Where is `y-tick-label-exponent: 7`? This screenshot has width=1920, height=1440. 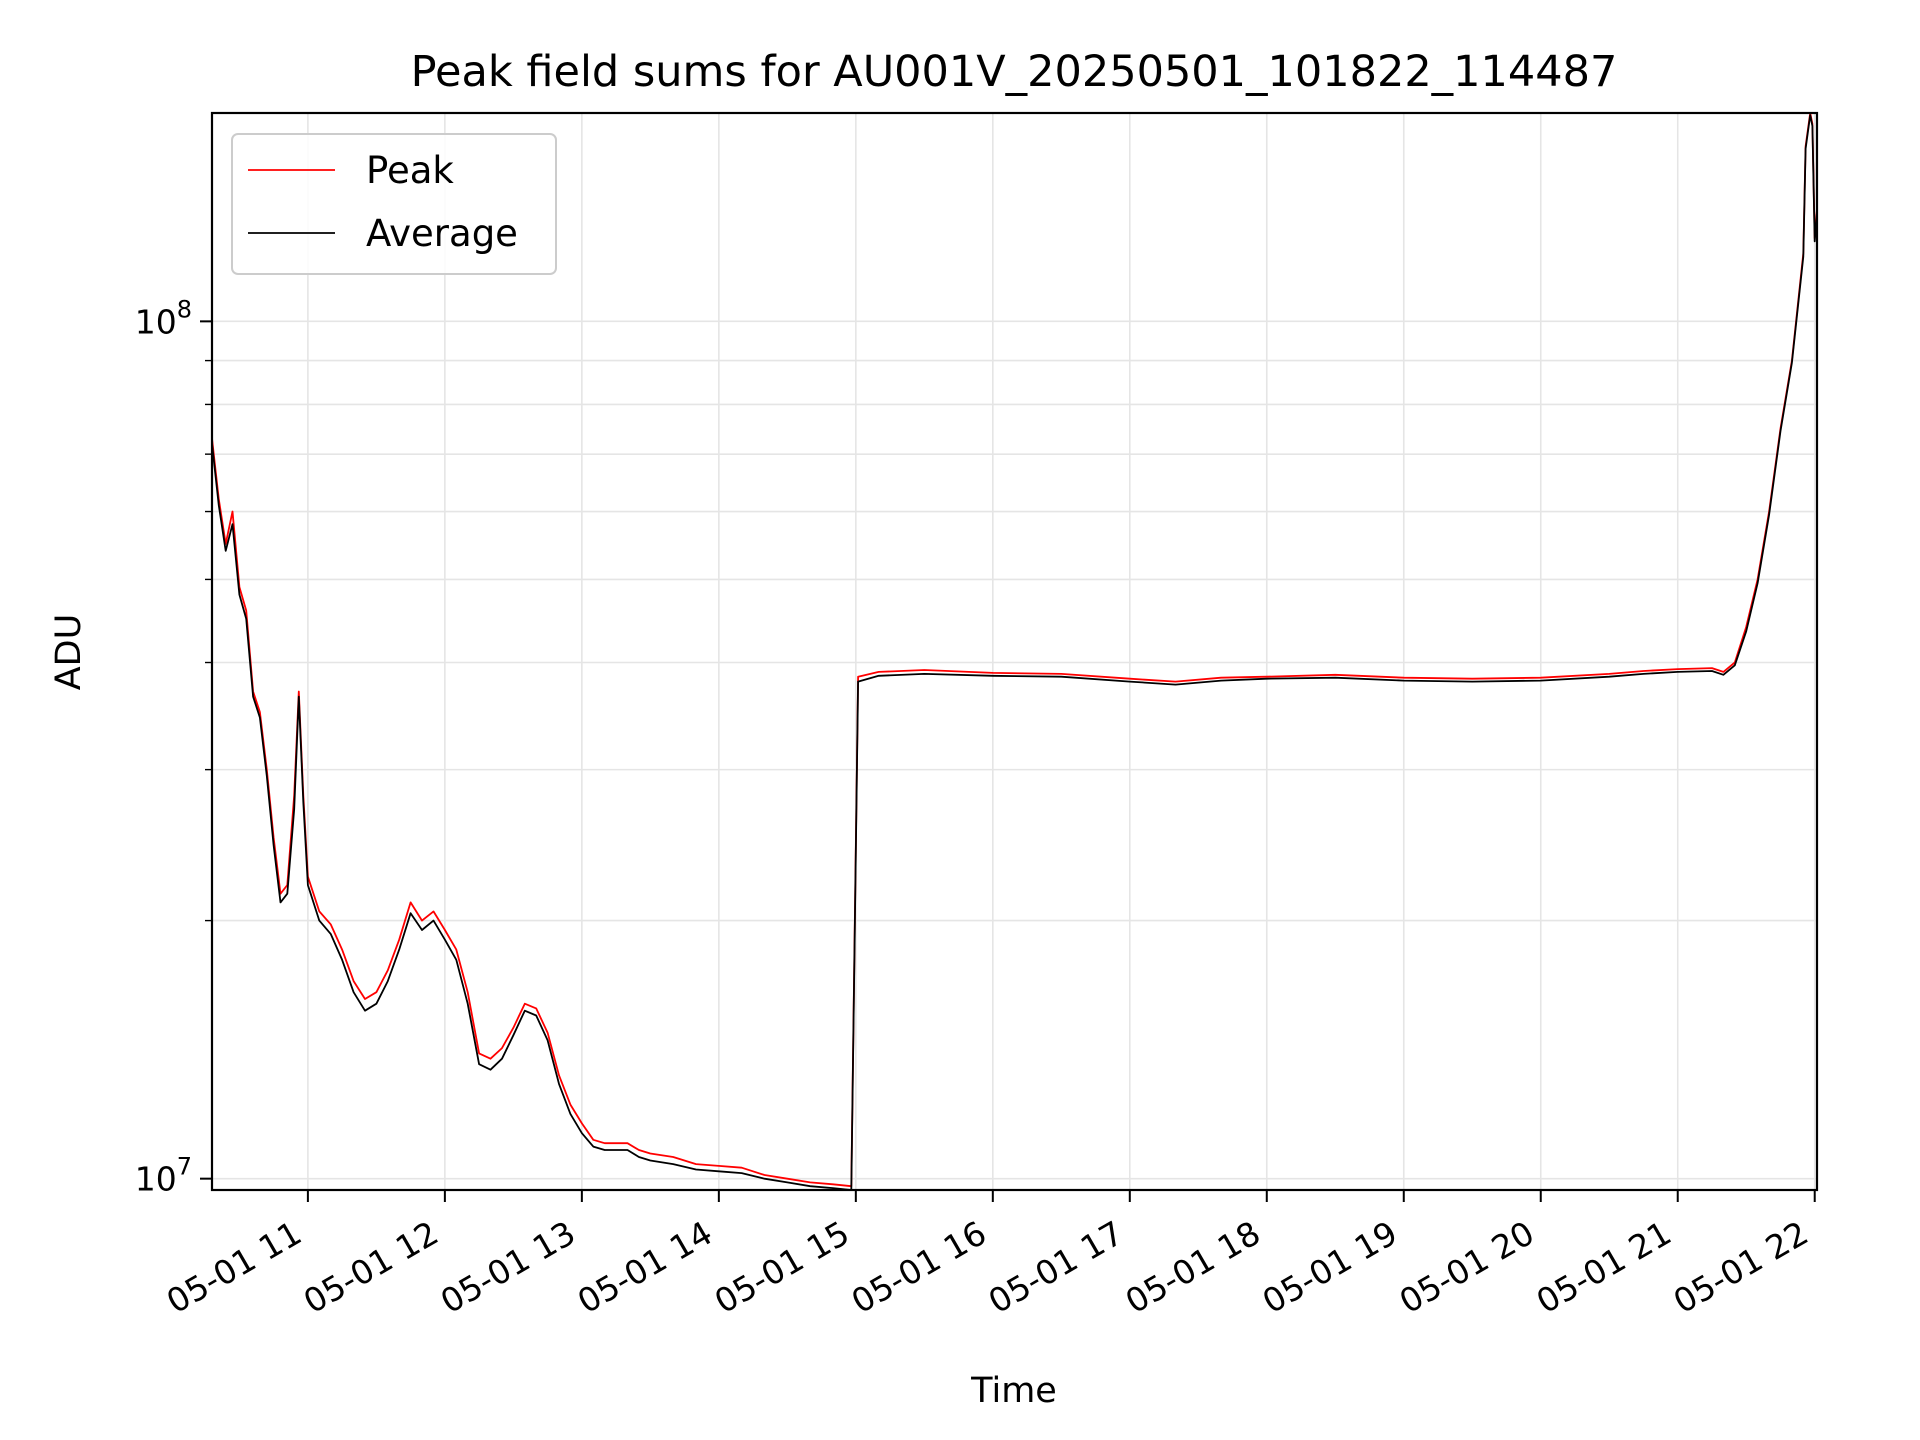
y-tick-label-exponent: 7 is located at coordinates (184, 1167).